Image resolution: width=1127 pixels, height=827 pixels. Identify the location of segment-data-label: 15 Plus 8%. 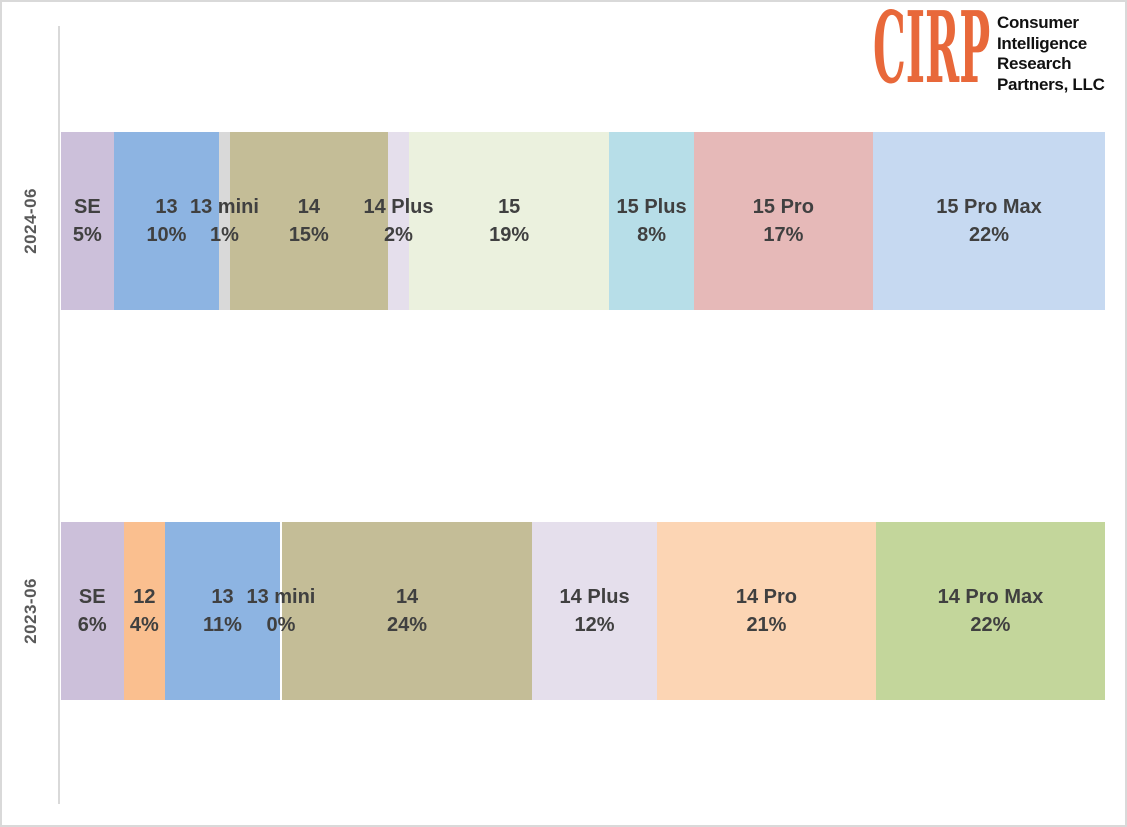
(651, 221).